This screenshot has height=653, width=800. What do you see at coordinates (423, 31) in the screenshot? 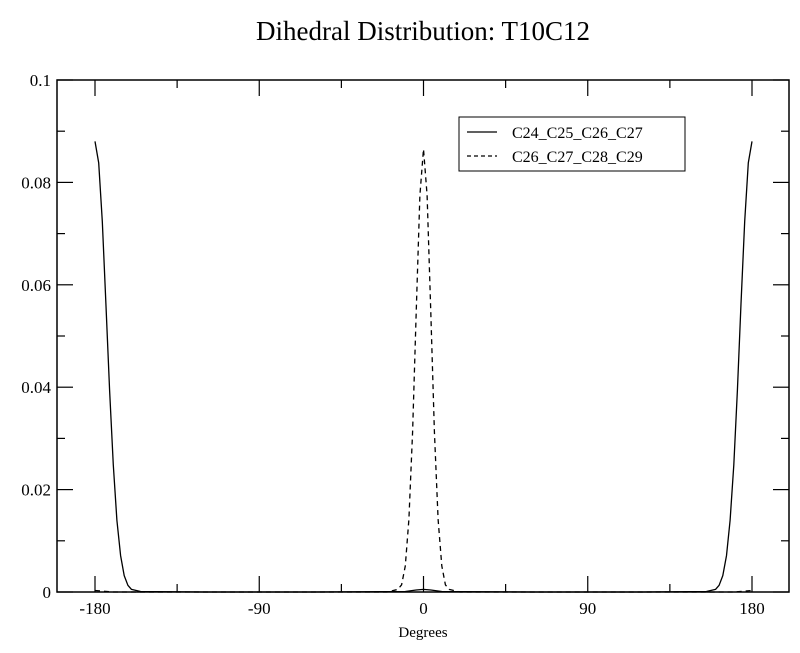
I see `chart-title: Dihedral Distribution: T10C12` at bounding box center [423, 31].